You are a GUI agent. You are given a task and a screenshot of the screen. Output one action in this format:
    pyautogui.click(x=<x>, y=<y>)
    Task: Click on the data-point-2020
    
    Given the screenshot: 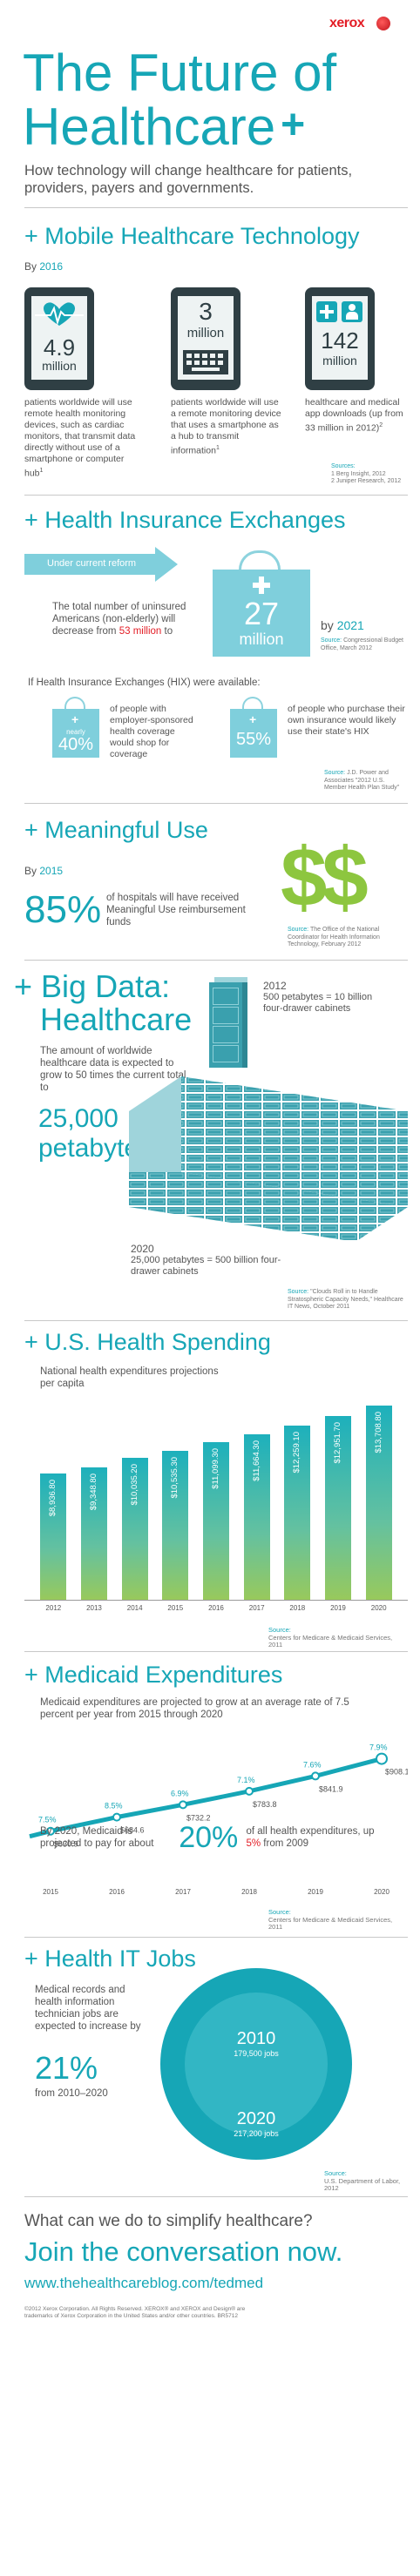 What is the action you would take?
    pyautogui.click(x=382, y=1758)
    